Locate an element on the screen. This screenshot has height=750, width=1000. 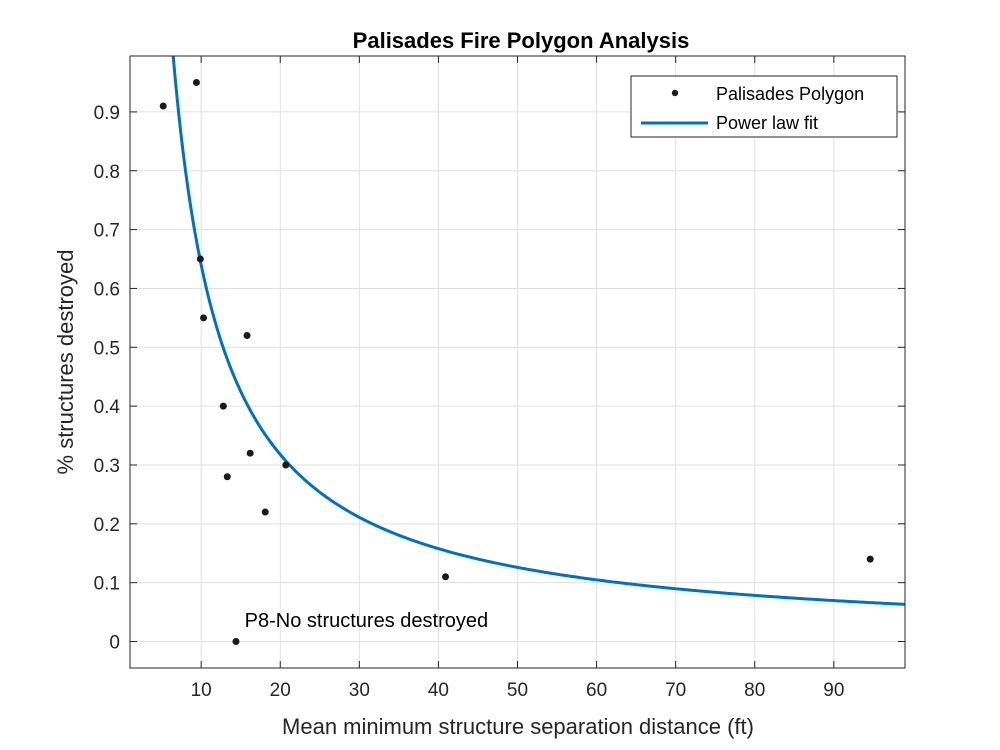
legend: Palisades Polygon Power law fit is located at coordinates (764, 106).